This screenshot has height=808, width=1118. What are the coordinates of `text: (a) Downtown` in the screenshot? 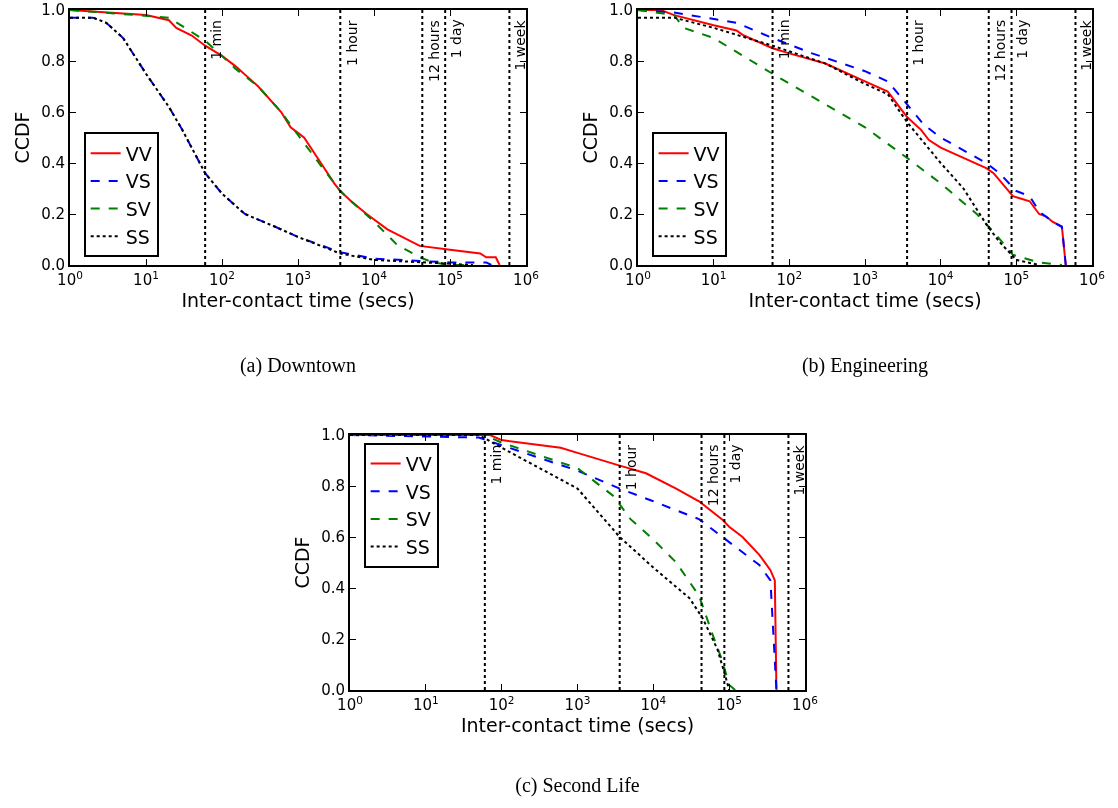 It's located at (298, 365).